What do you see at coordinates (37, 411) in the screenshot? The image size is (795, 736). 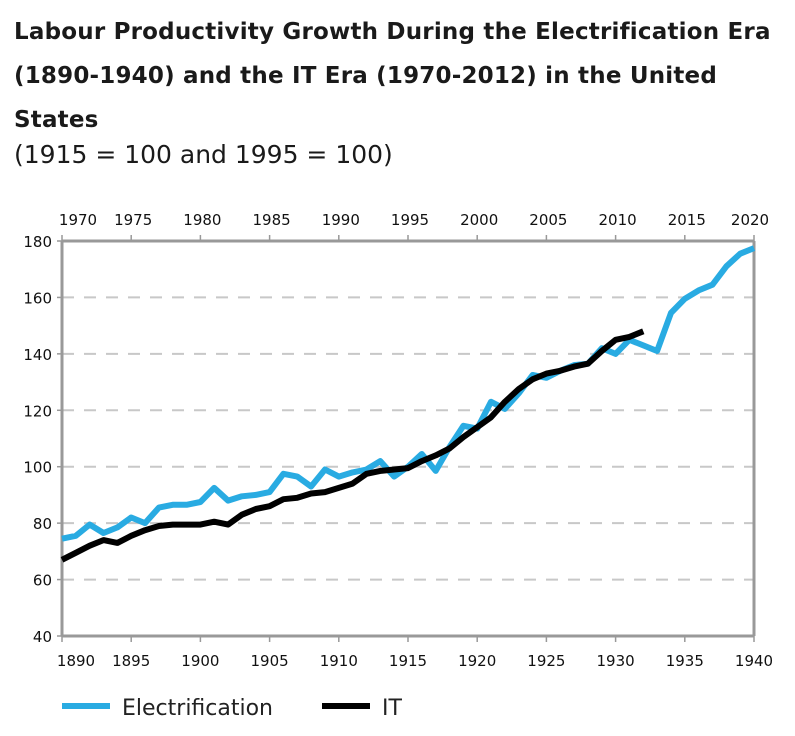 I see `y-tick-label: 120` at bounding box center [37, 411].